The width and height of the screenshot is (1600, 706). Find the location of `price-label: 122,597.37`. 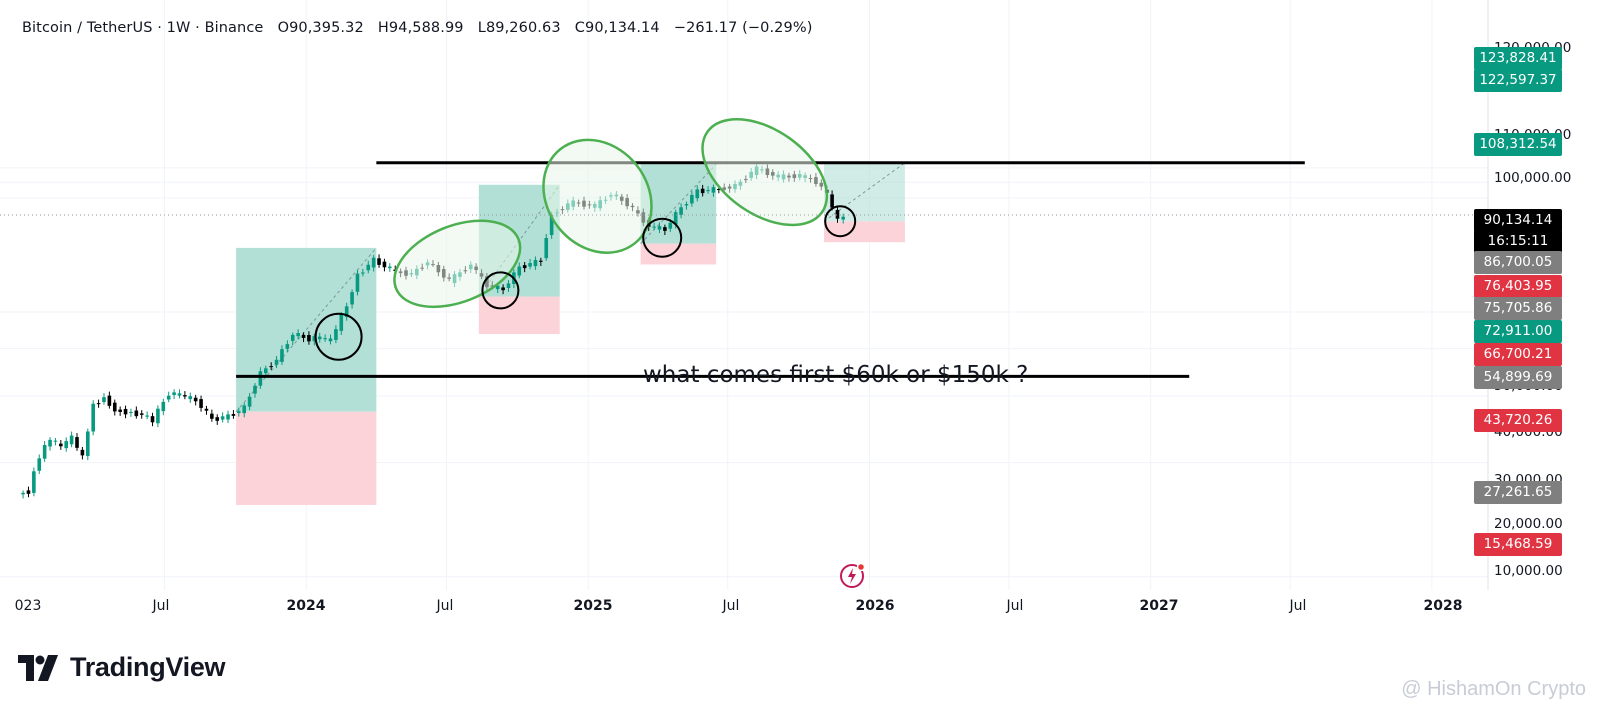

price-label: 122,597.37 is located at coordinates (1518, 80).